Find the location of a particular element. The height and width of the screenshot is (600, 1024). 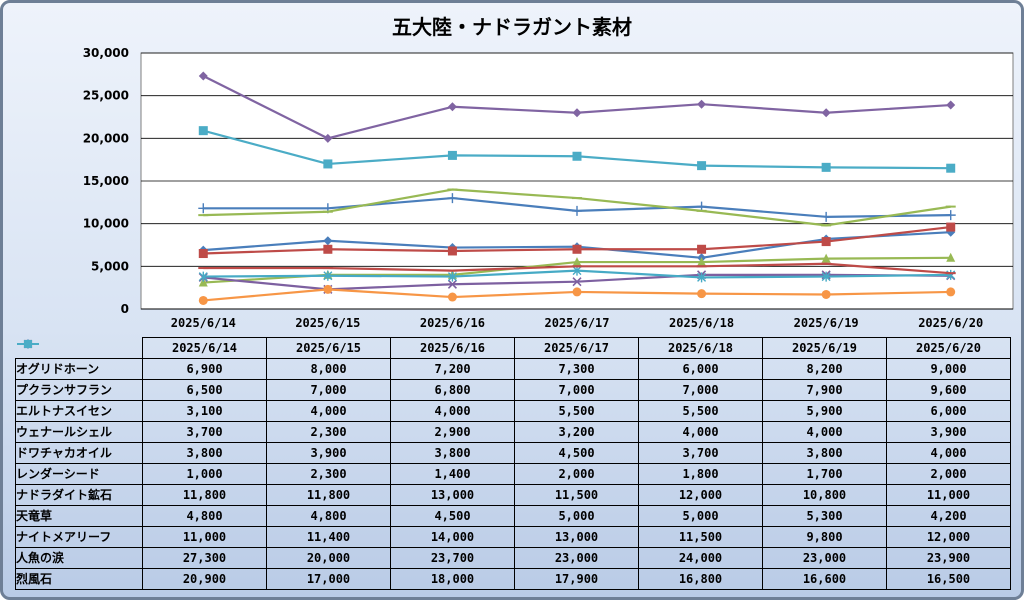

data-cell: 16,800 is located at coordinates (700, 579).